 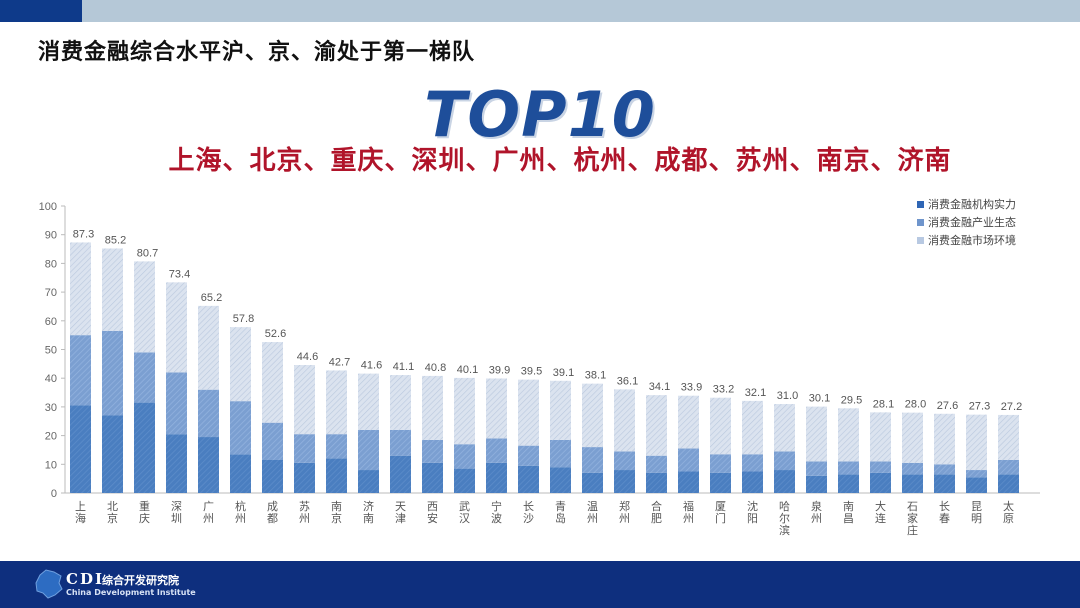 I want to click on x-category-label: 宁, so click(x=496, y=506).